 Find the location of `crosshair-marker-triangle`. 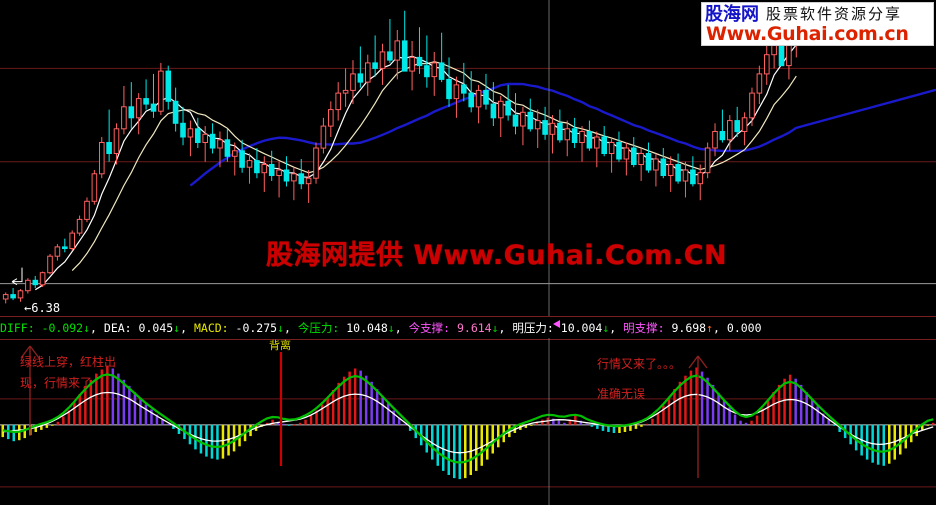

crosshair-marker-triangle is located at coordinates (556, 324).